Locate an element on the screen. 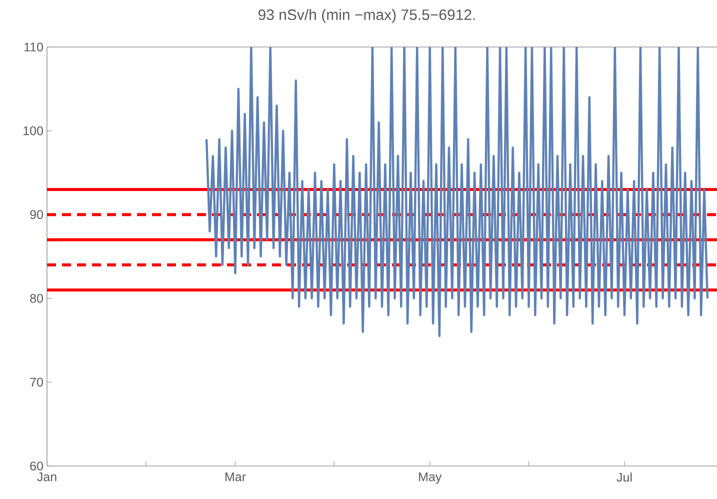  x-tick-label: Jul is located at coordinates (624, 477).